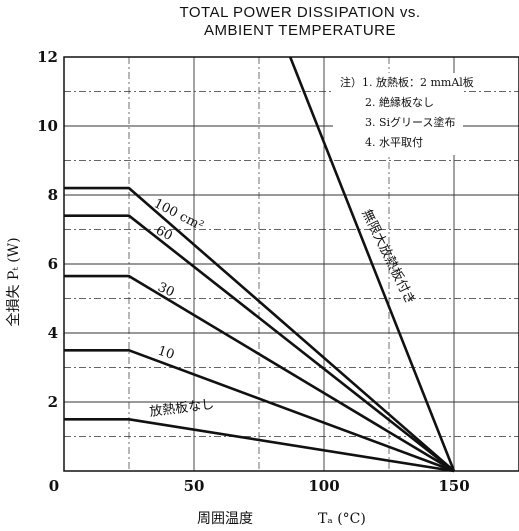 This screenshot has width=519, height=531. Describe the element at coordinates (387, 257) in the screenshot. I see `series-label-infinite: 無限大放熱板付き` at that location.